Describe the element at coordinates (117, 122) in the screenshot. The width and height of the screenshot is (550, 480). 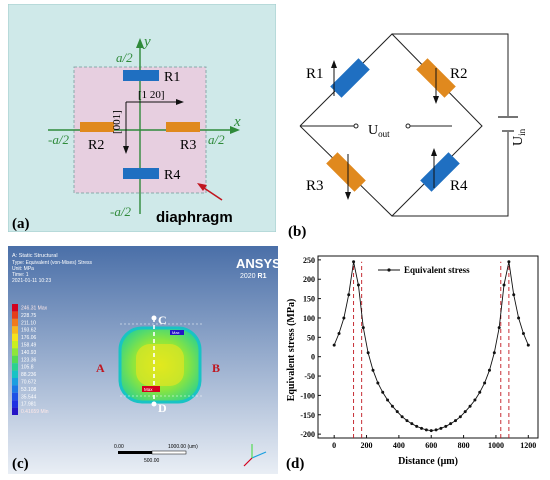
I see `direction-vertical-label: [001]` at that location.